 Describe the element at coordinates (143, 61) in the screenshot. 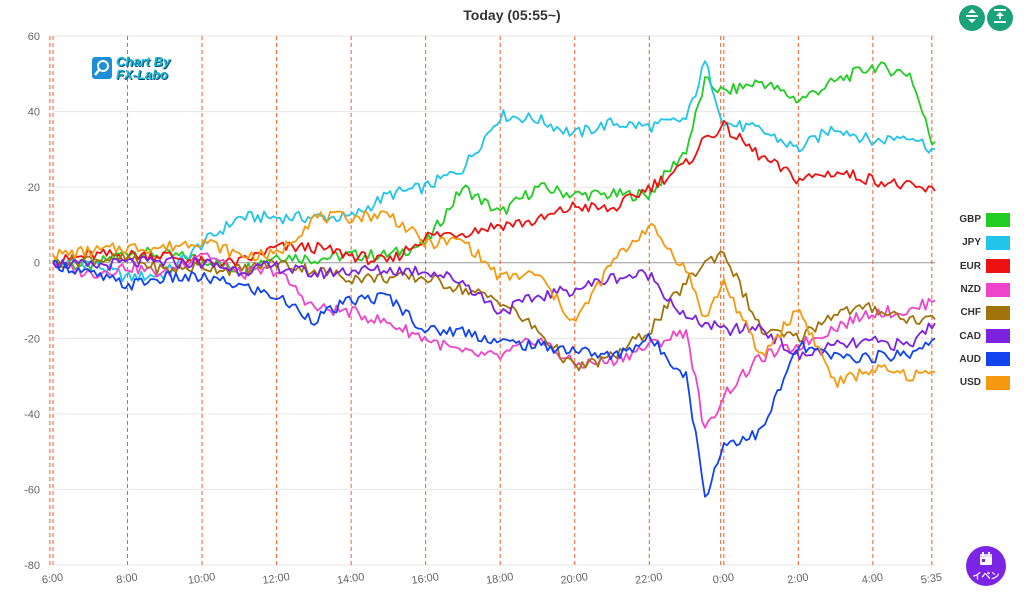

I see `logo-line-1: Chart By` at that location.